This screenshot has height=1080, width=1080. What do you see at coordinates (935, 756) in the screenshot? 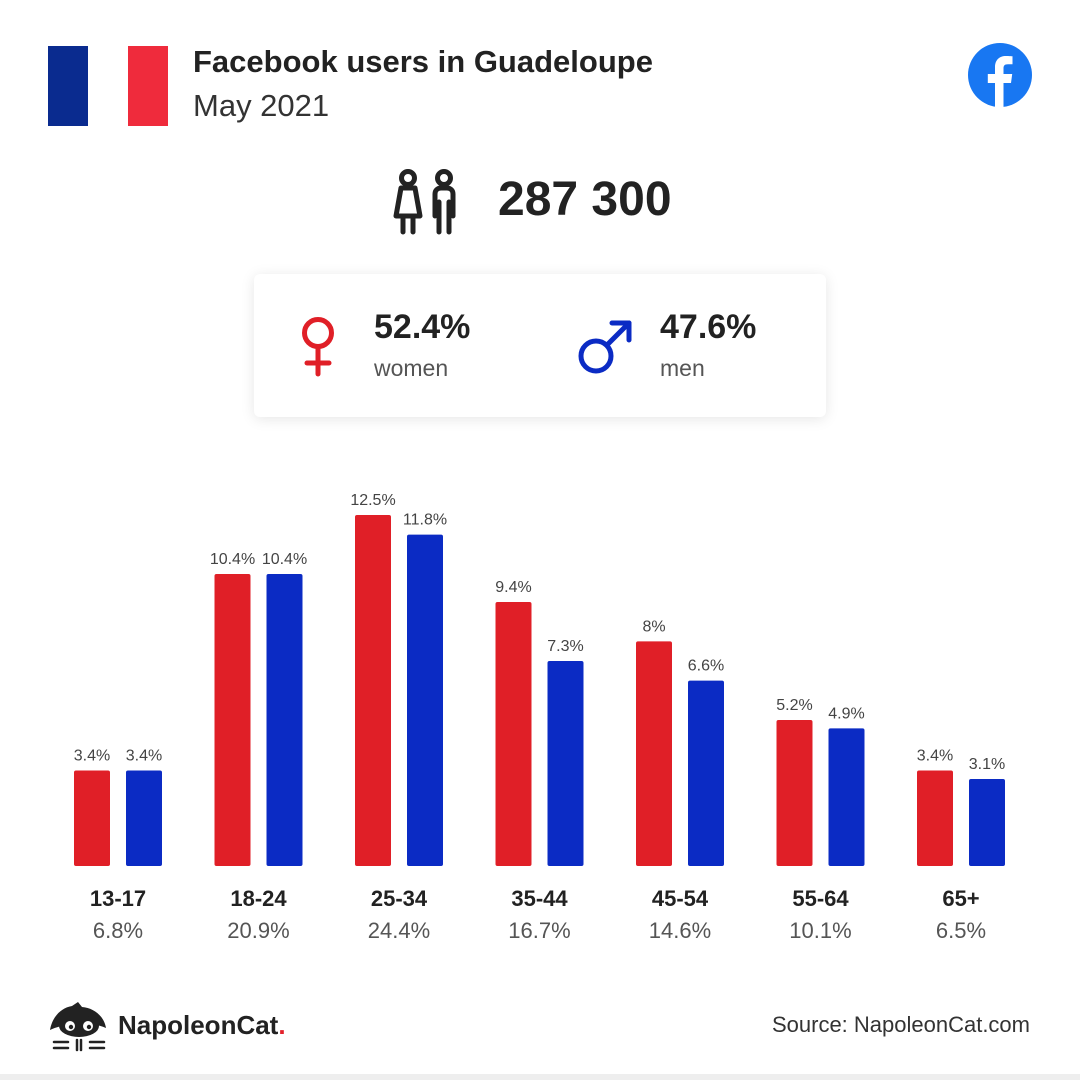
I see `data-label-women-65+: 3.4%` at bounding box center [935, 756].